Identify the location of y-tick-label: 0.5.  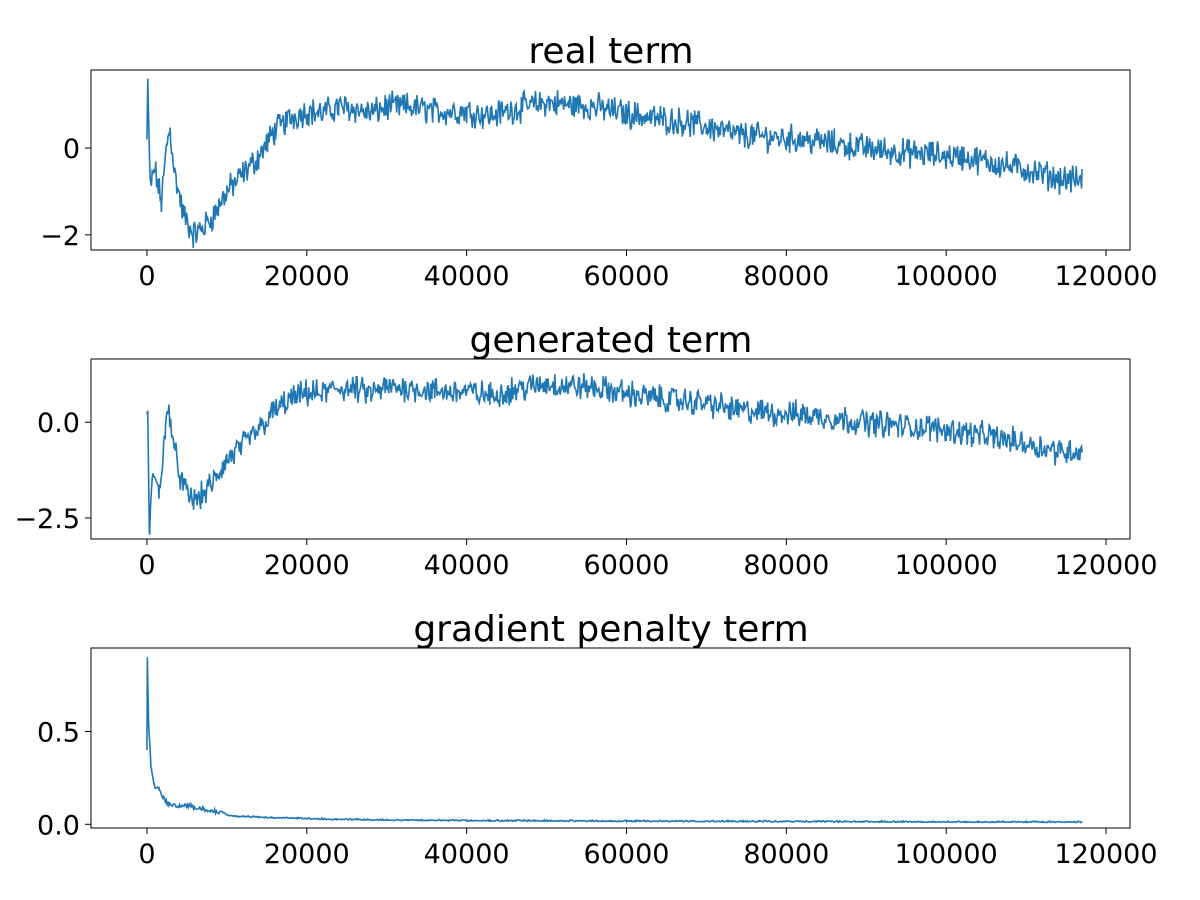
(58, 733).